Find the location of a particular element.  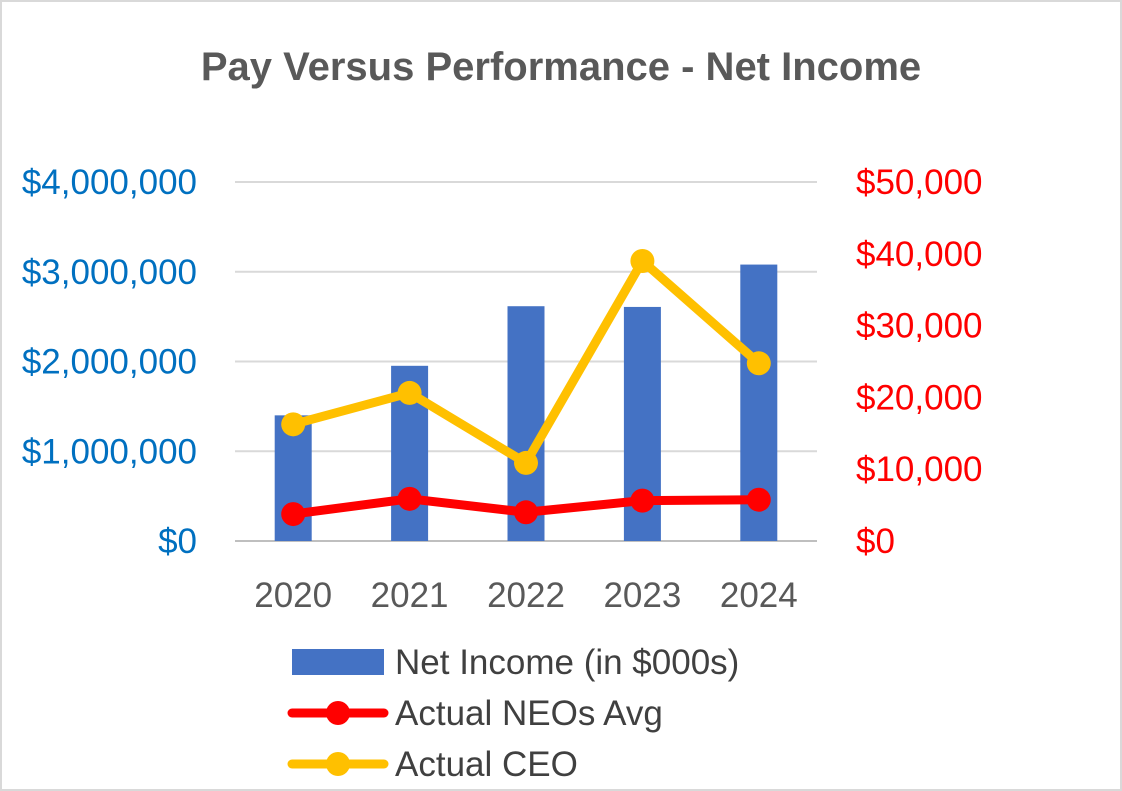

x-axis-tick-label: 2021 is located at coordinates (410, 595).